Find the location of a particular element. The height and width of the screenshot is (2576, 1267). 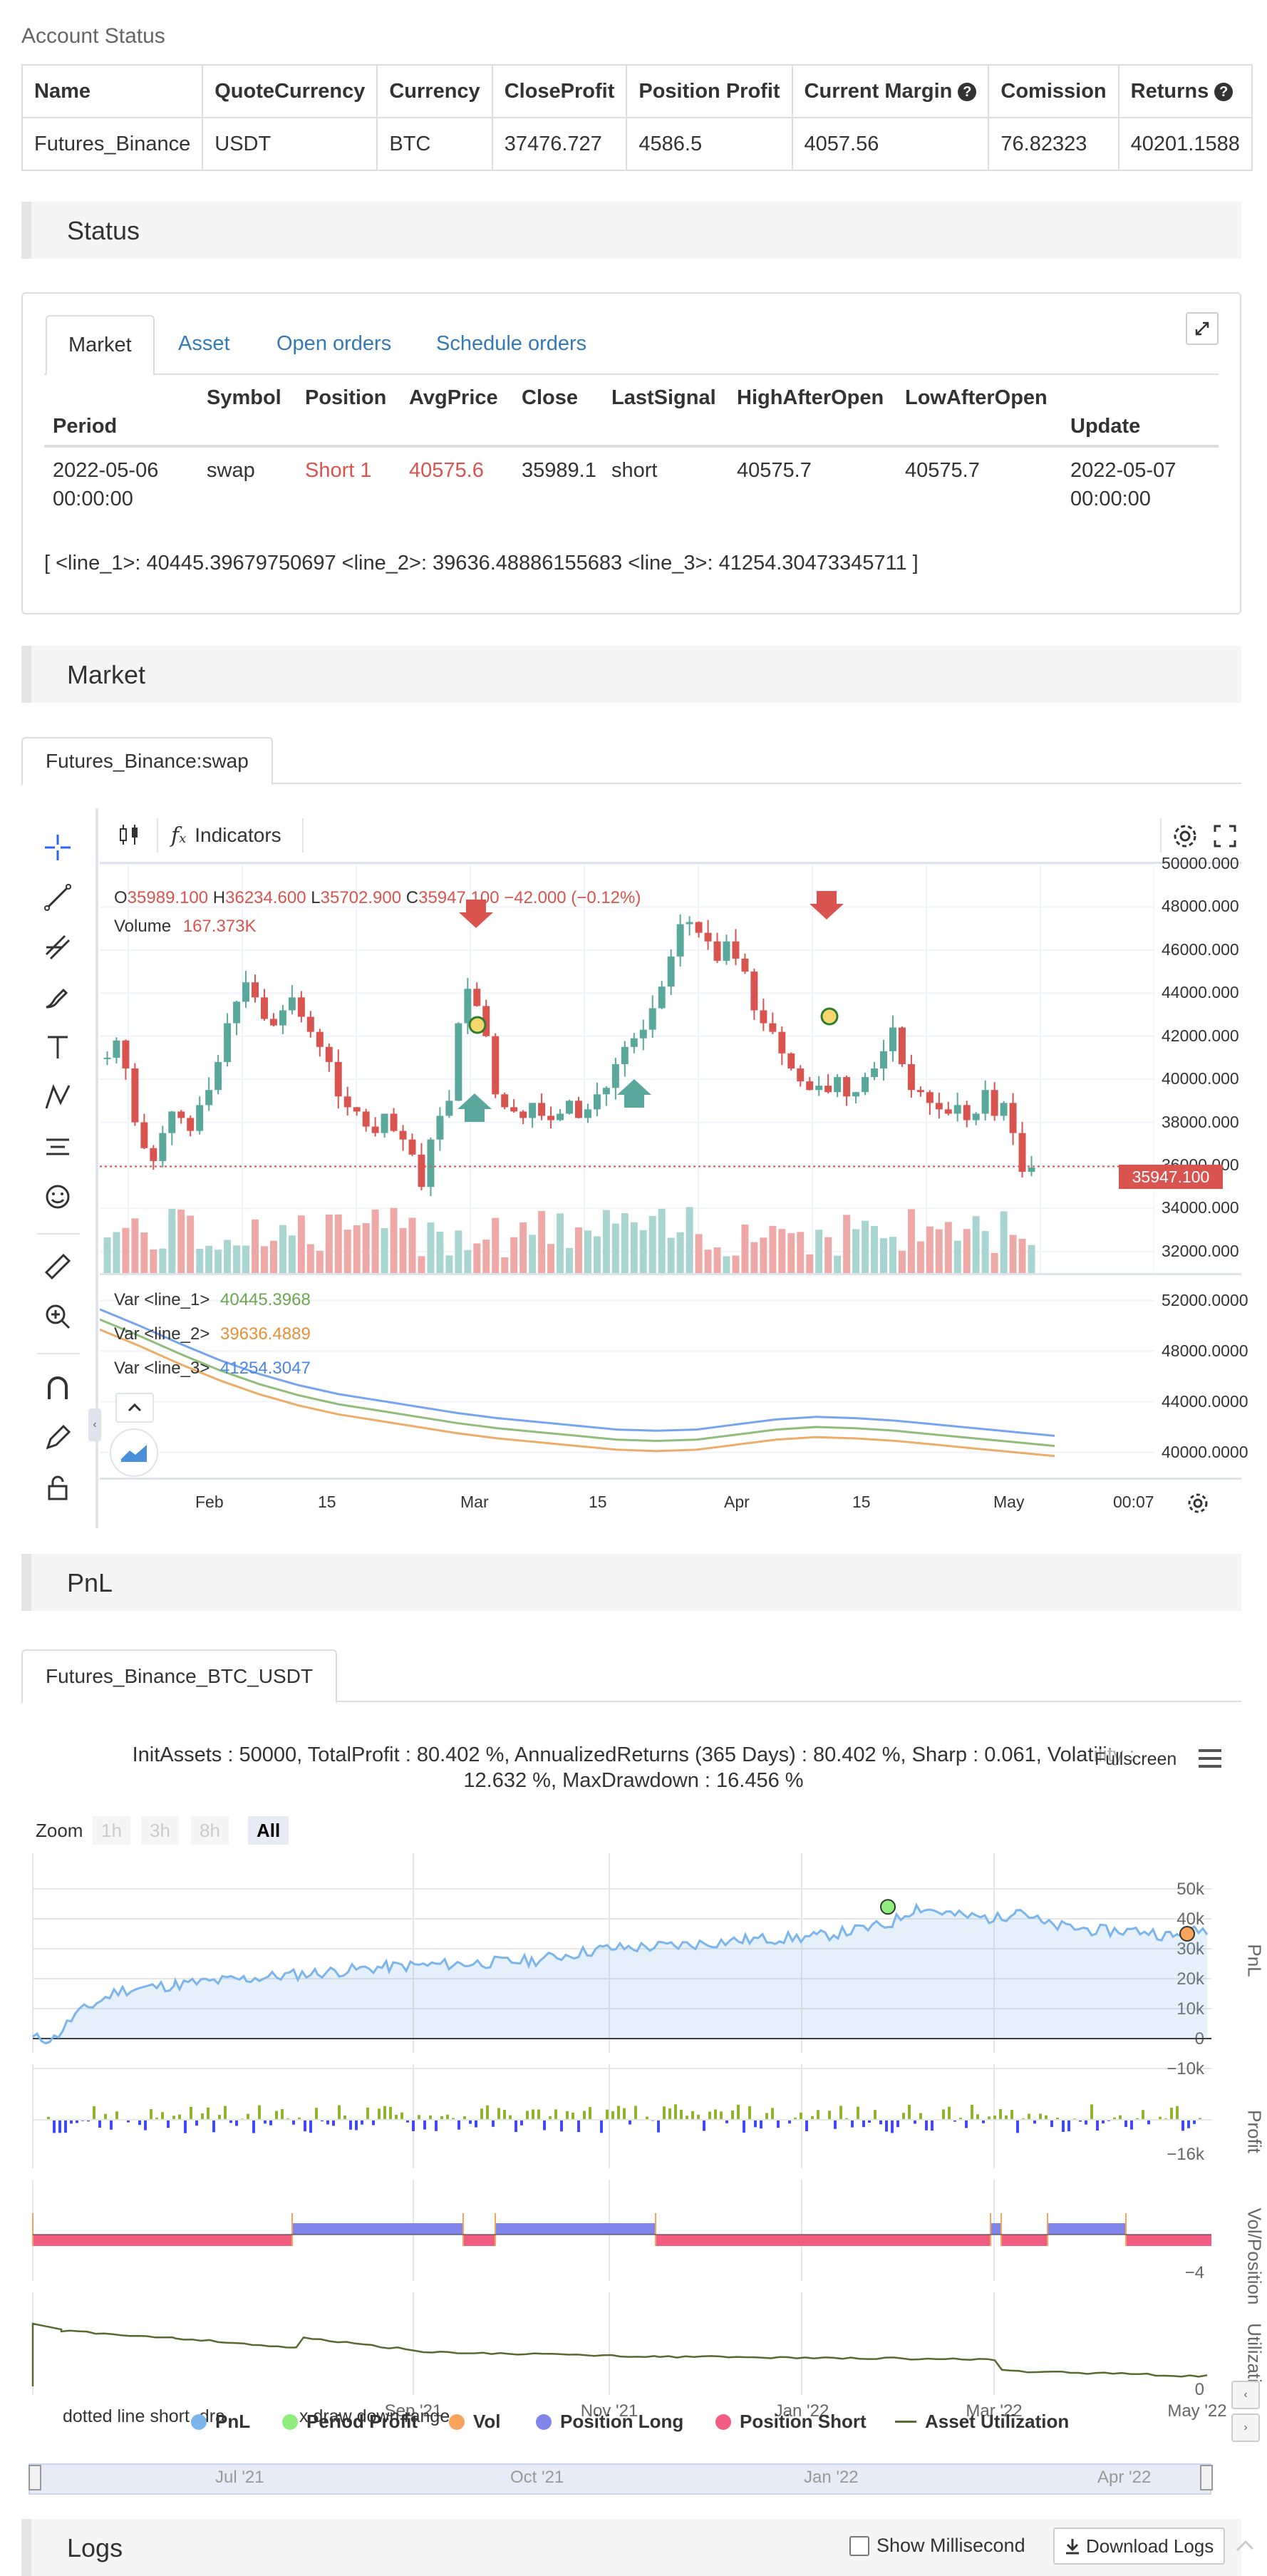

tab-market: Market is located at coordinates (100, 345).